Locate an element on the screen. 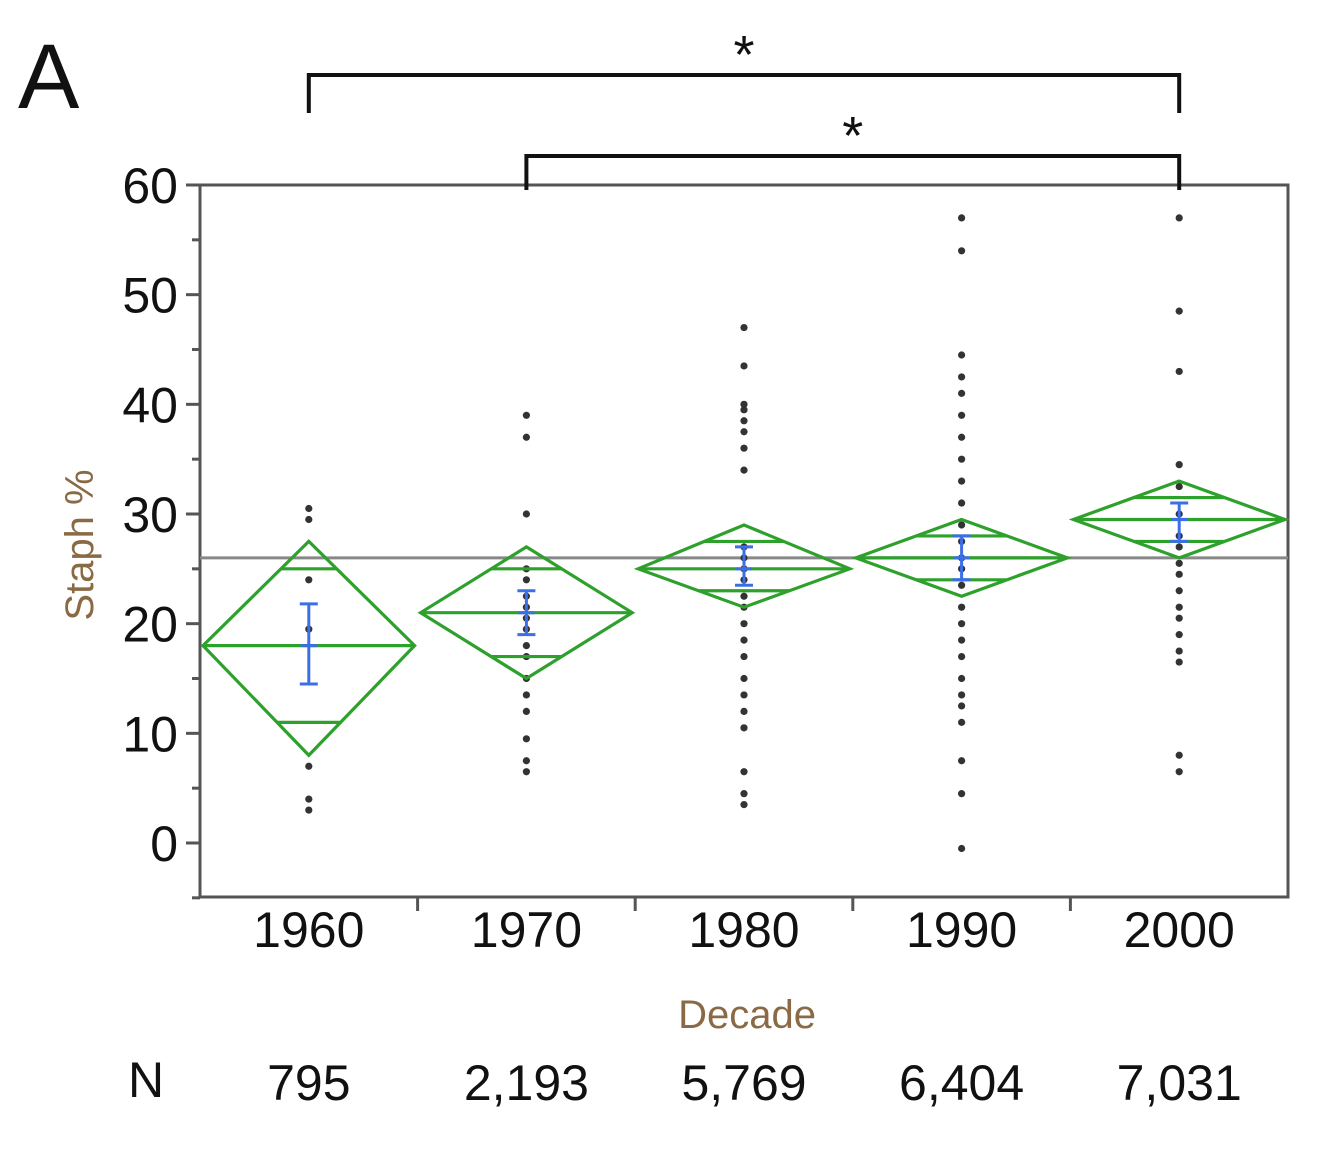  y-tick-label: 0 is located at coordinates (164, 844).